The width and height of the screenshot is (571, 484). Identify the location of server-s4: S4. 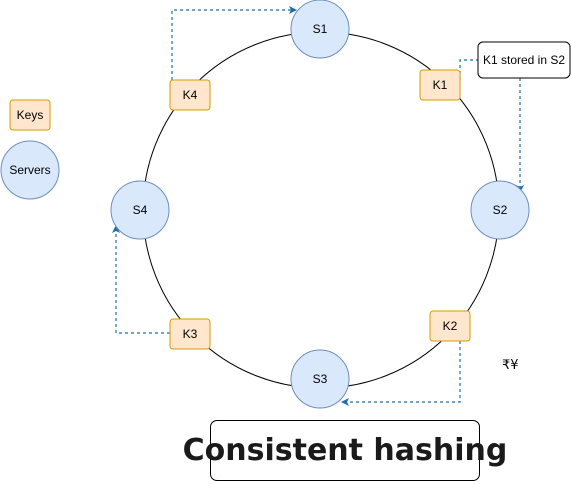
(140, 210).